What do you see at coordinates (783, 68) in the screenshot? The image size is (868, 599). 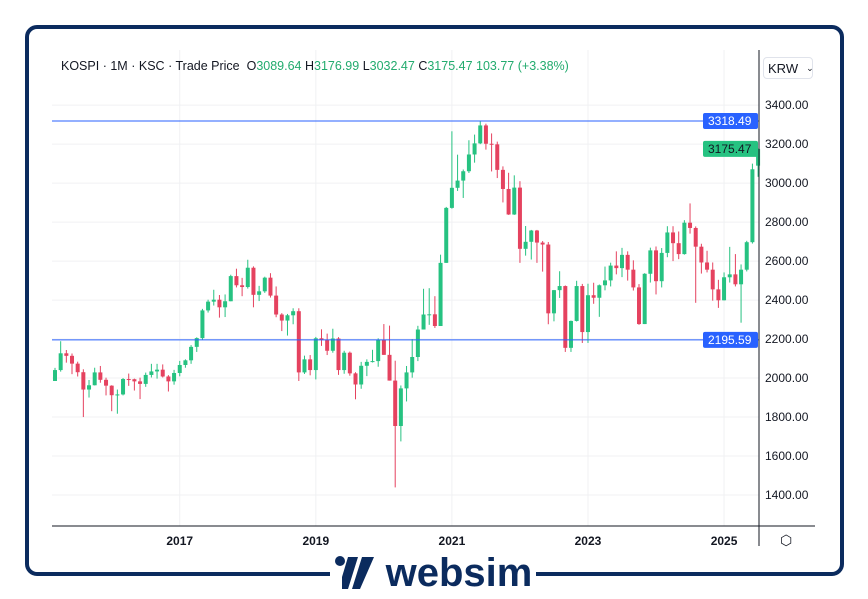 I see `currency-value: KRW` at bounding box center [783, 68].